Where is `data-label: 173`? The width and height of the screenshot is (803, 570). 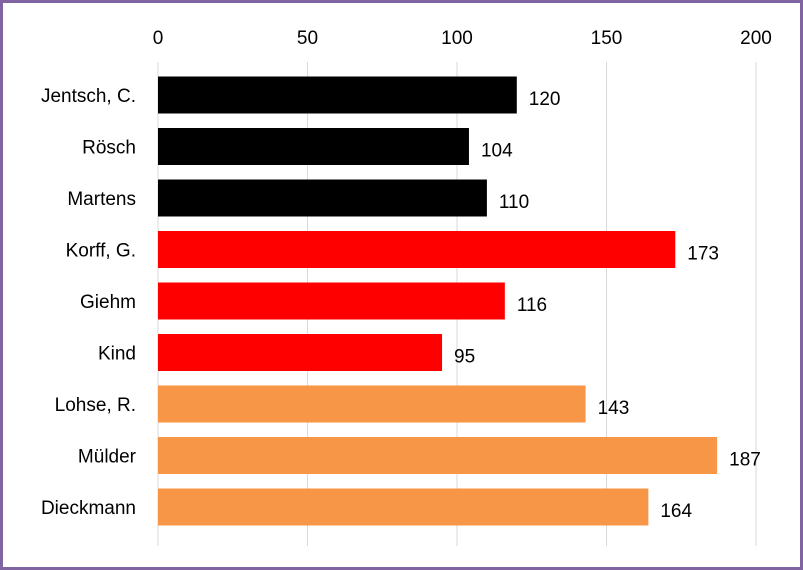
data-label: 173 is located at coordinates (703, 254).